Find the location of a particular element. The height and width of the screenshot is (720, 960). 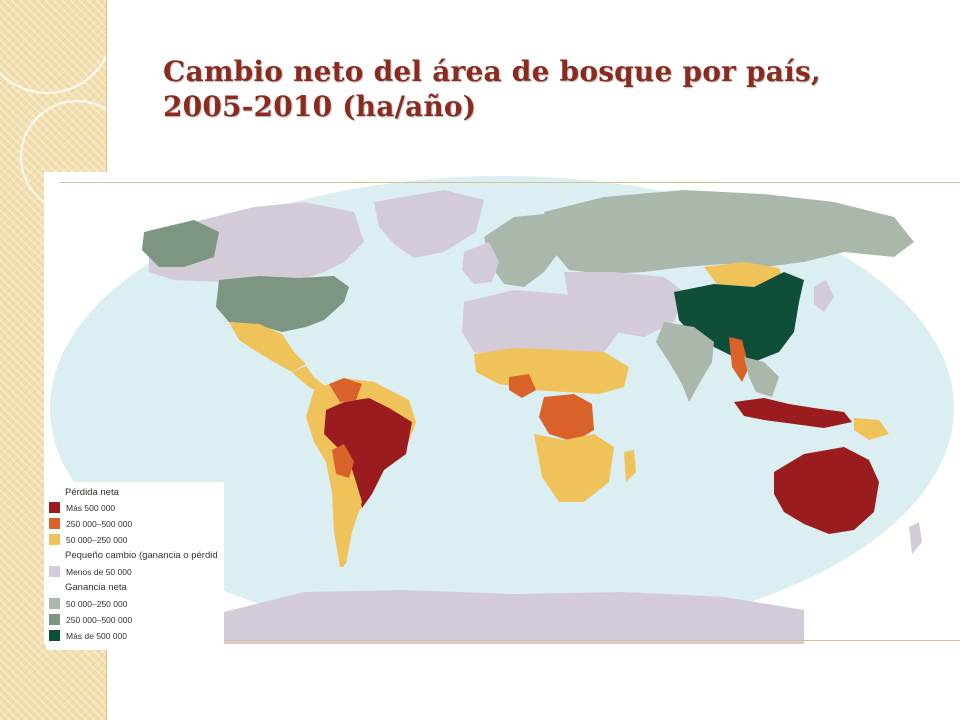

region-madagascar is located at coordinates (630, 466).